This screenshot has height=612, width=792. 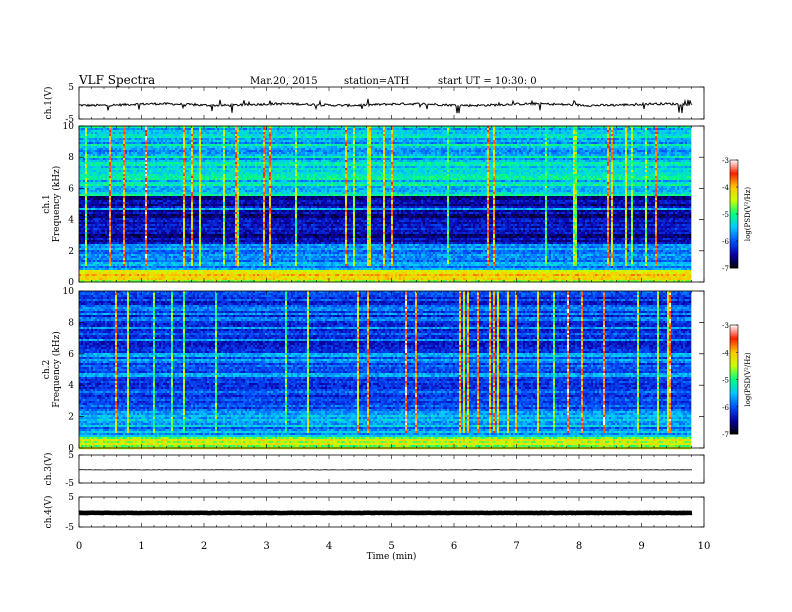 What do you see at coordinates (48, 469) in the screenshot?
I see `y-axis-label: ch.3(V)` at bounding box center [48, 469].